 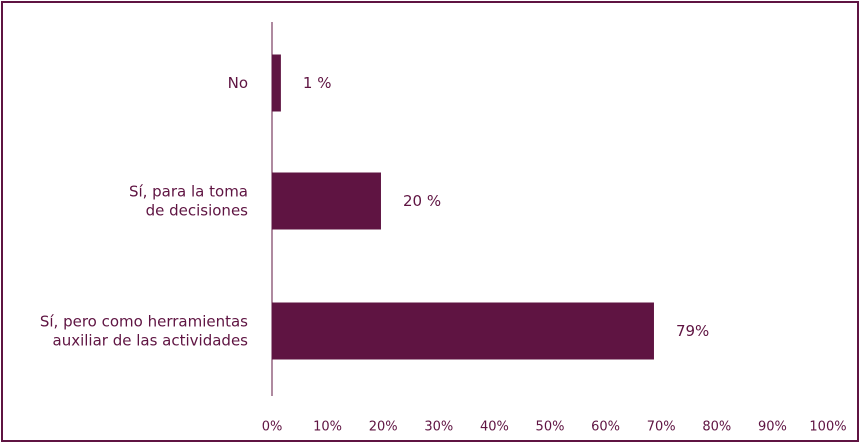 What do you see at coordinates (550, 427) in the screenshot?
I see `x-tick-label: 50%` at bounding box center [550, 427].